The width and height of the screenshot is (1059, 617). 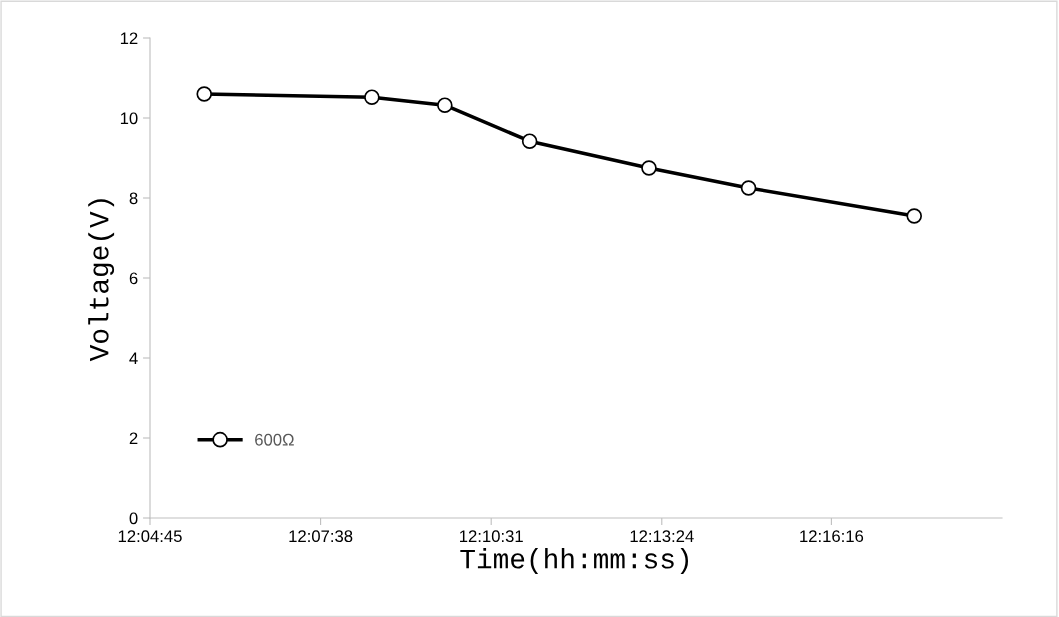 I want to click on y-tick-label: 0, so click(x=133, y=518).